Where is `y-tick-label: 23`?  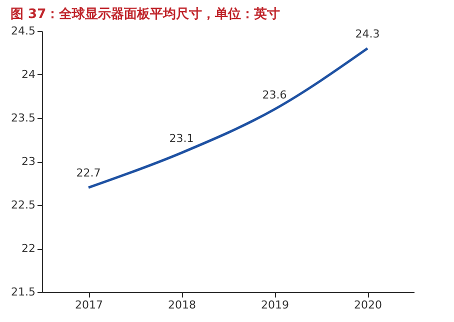
y-tick-label: 23 is located at coordinates (29, 161).